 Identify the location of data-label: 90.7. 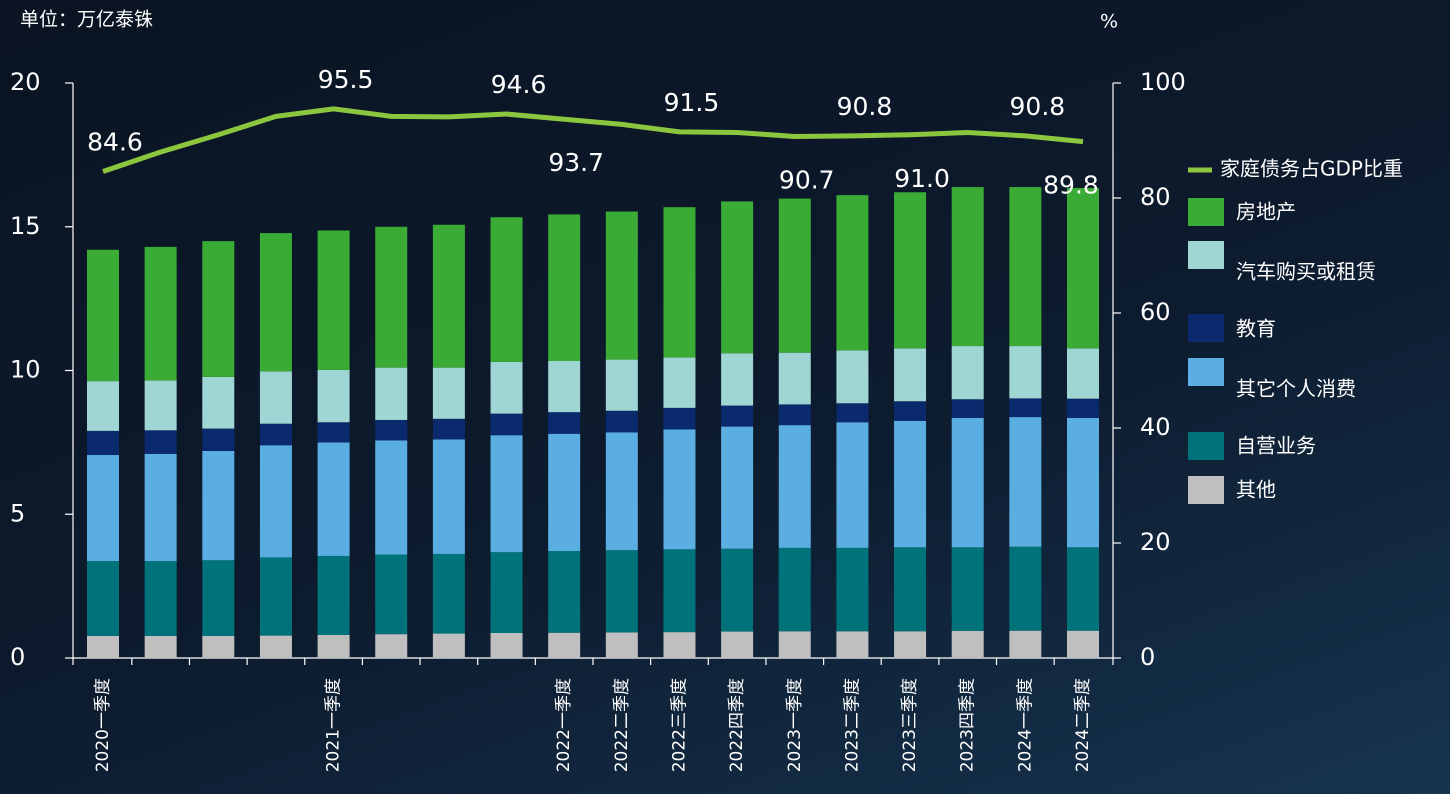
(807, 179).